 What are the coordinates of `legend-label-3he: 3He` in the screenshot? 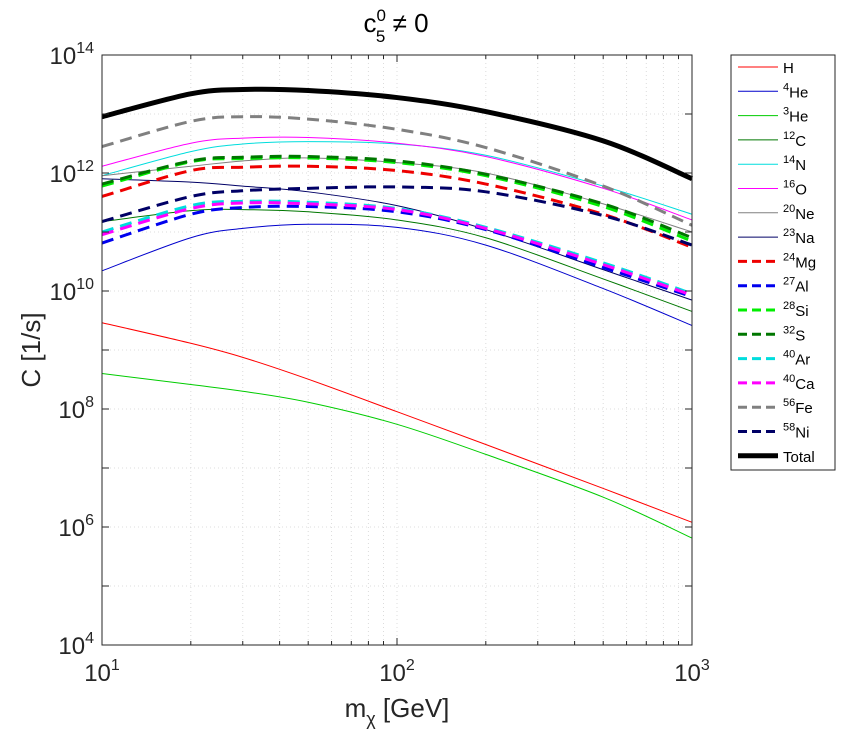 It's located at (795, 116).